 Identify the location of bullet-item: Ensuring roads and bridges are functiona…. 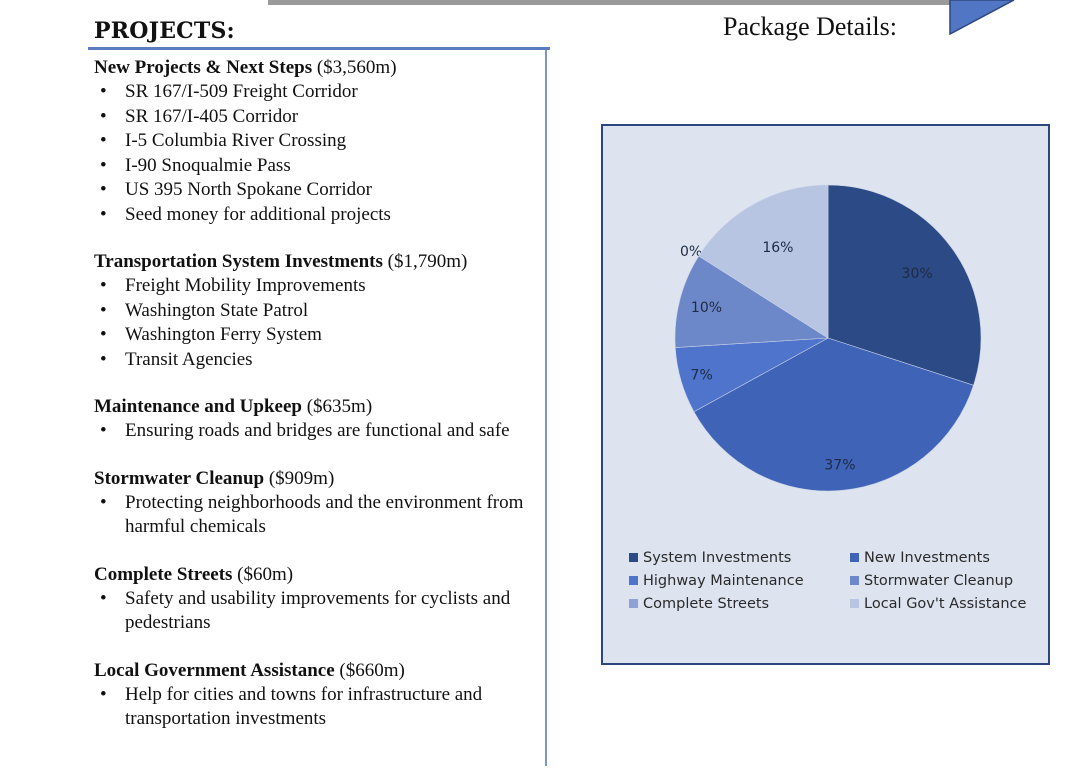
(316, 431).